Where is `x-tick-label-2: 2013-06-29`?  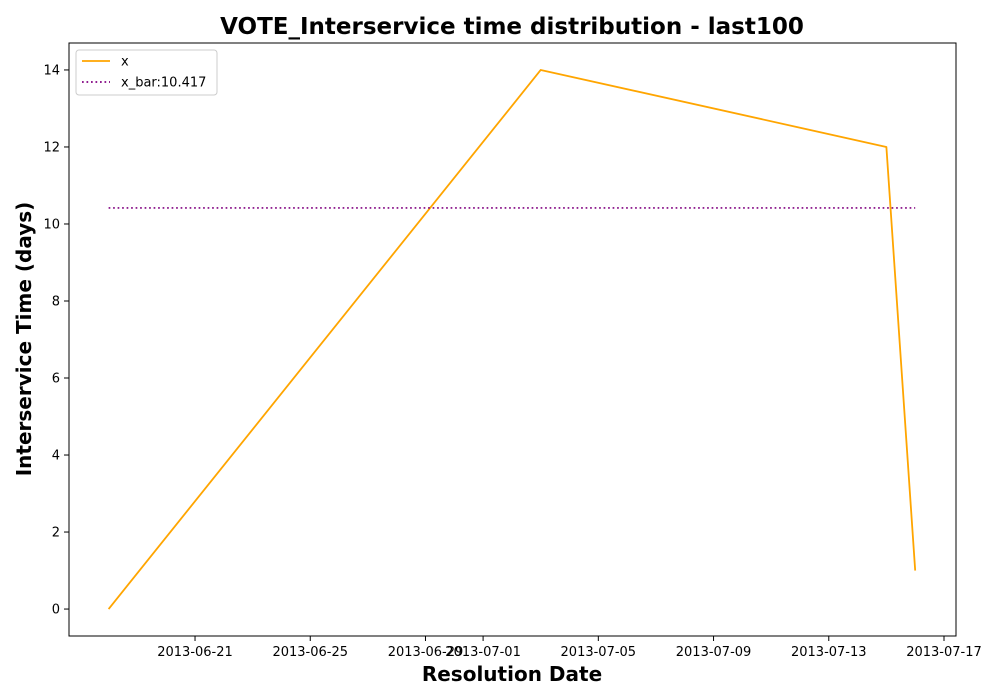
x-tick-label-2: 2013-06-29 is located at coordinates (426, 652).